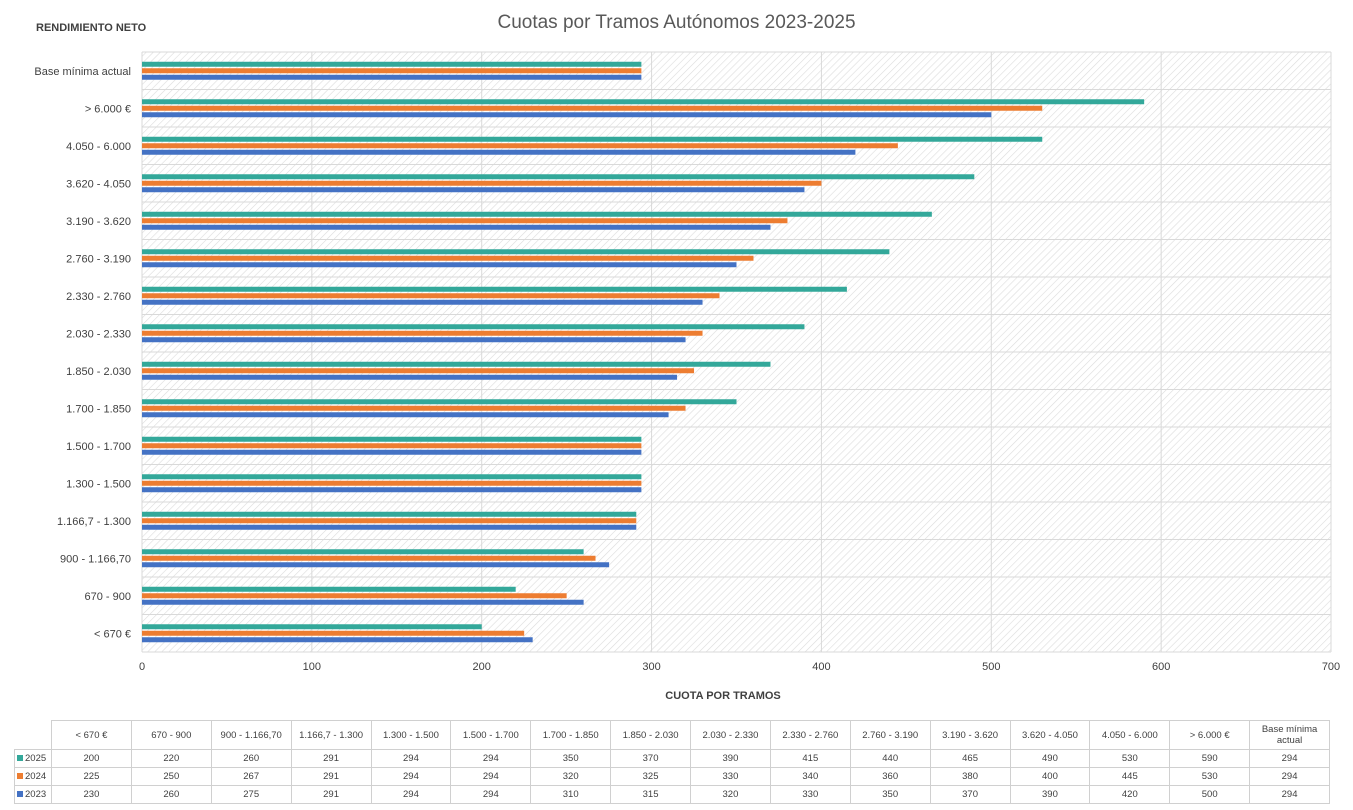 The image size is (1353, 810). I want to click on table-cell: 325, so click(650, 776).